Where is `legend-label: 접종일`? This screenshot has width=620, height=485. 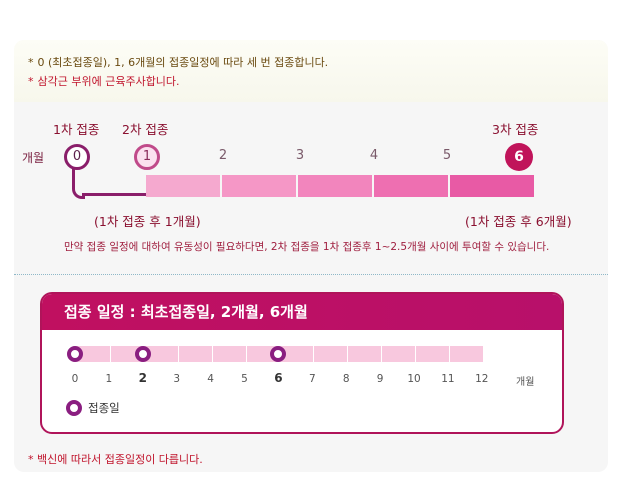 legend-label: 접종일 is located at coordinates (104, 408).